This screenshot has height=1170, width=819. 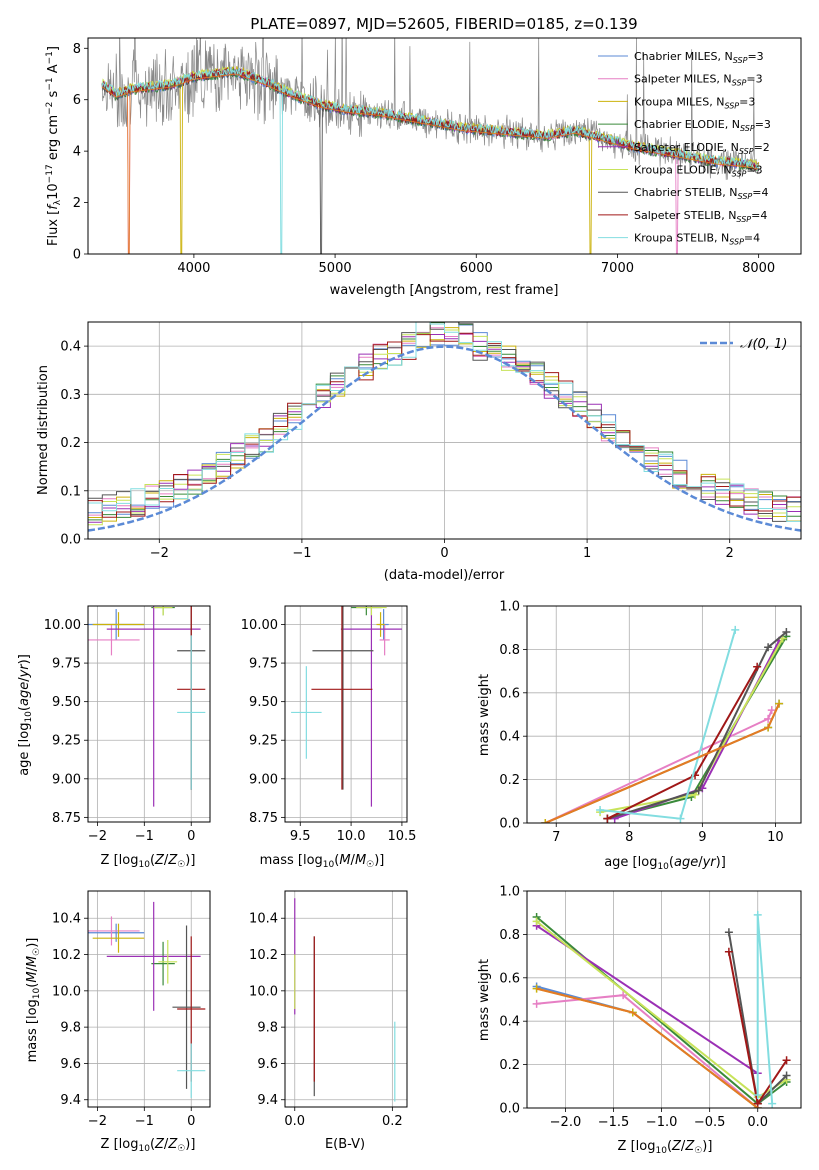 I want to click on x-tick-label-1: 5000, so click(x=335, y=268).